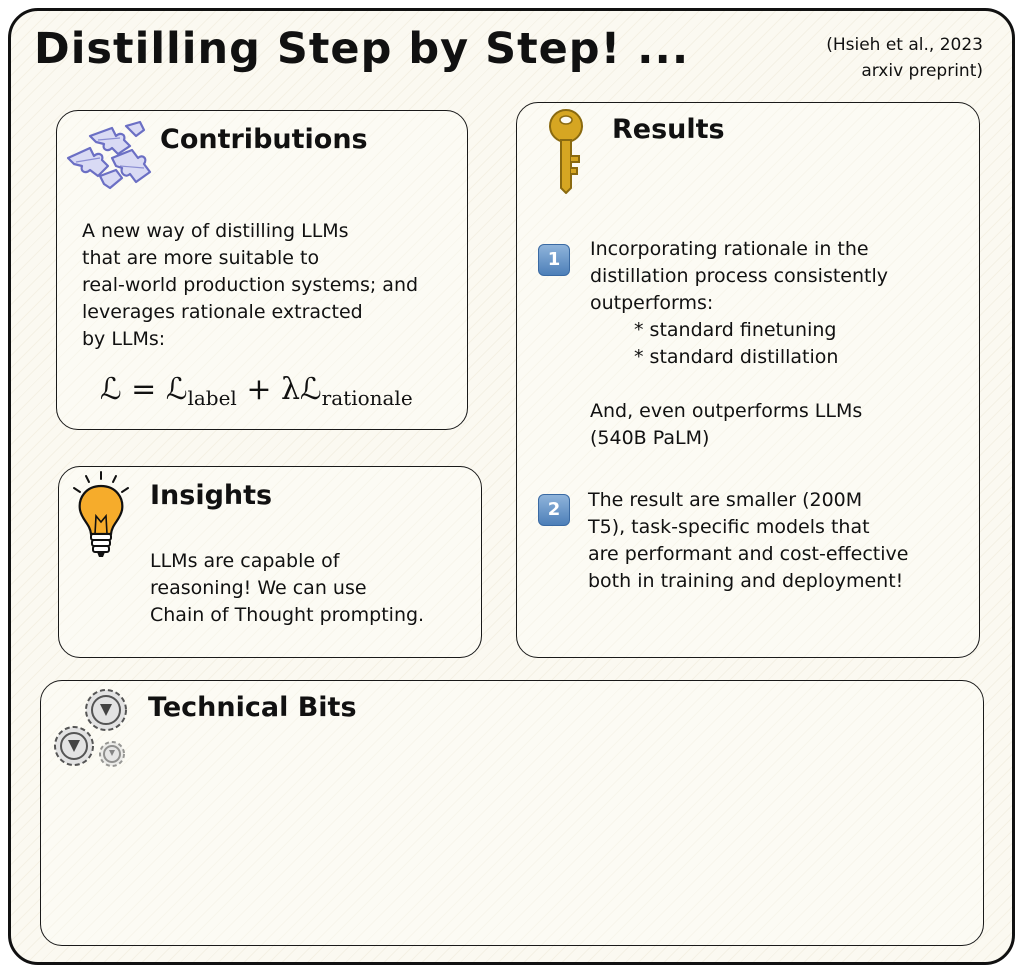 The image size is (1029, 979). Describe the element at coordinates (176, 389) in the screenshot. I see `formula-term-label: ℒ` at that location.